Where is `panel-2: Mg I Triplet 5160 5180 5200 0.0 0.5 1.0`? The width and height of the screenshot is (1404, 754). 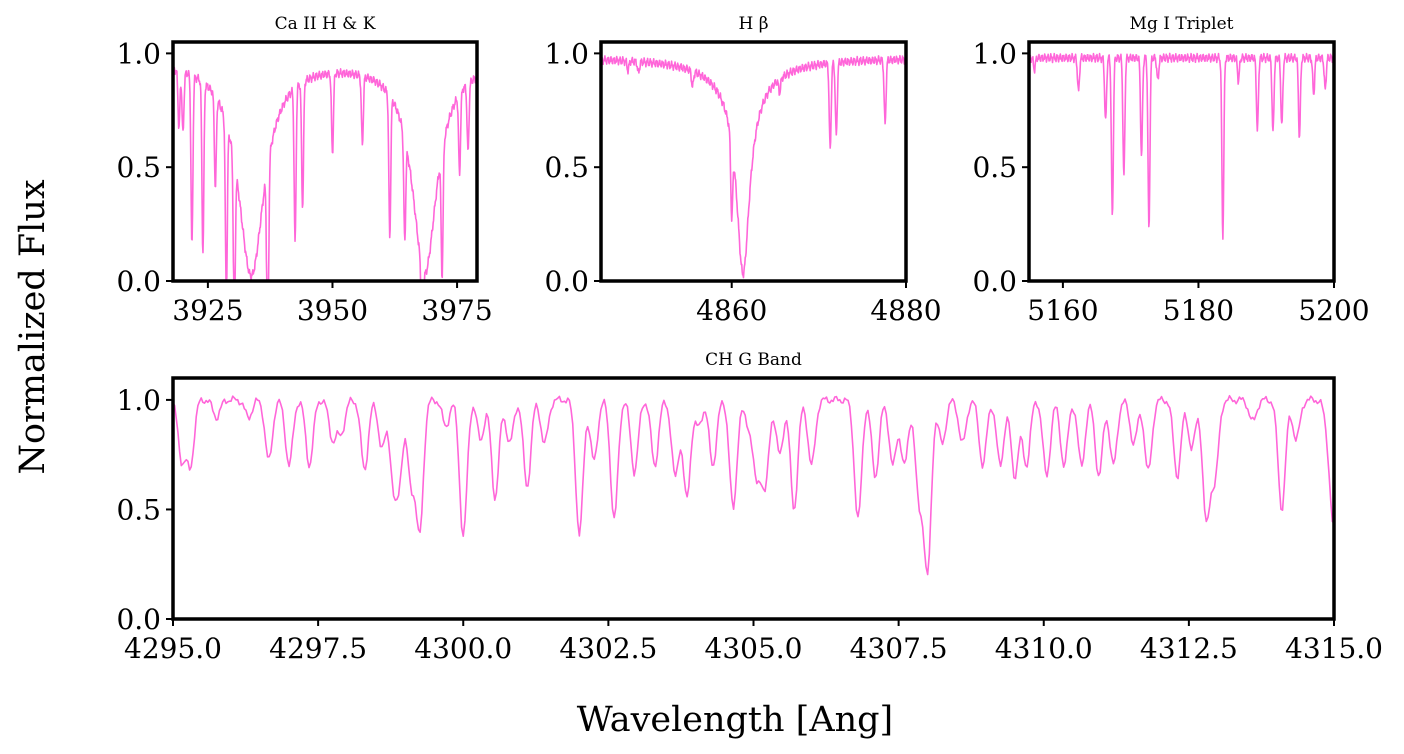 panel-2: Mg I Triplet 5160 5180 5200 0.0 0.5 1.0 is located at coordinates (1170, 170).